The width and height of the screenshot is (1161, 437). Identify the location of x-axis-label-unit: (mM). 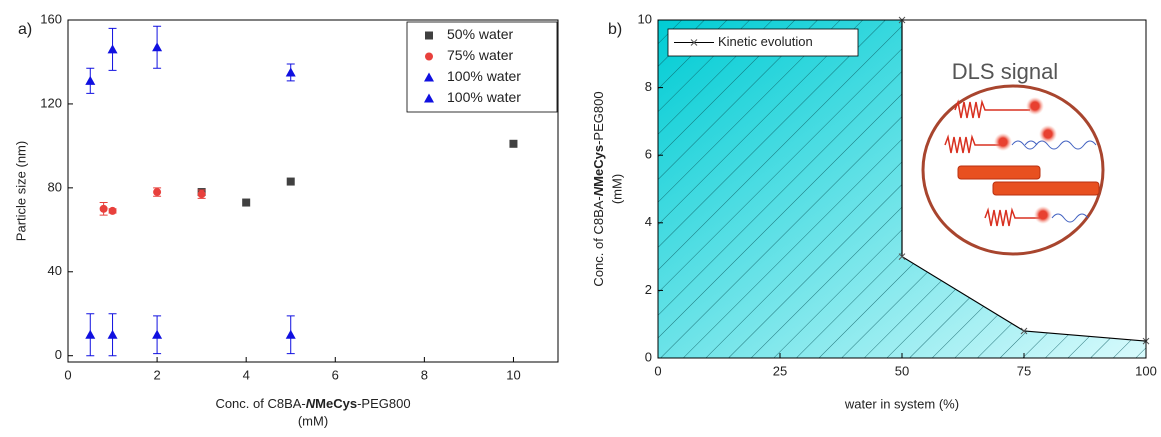
(313, 420).